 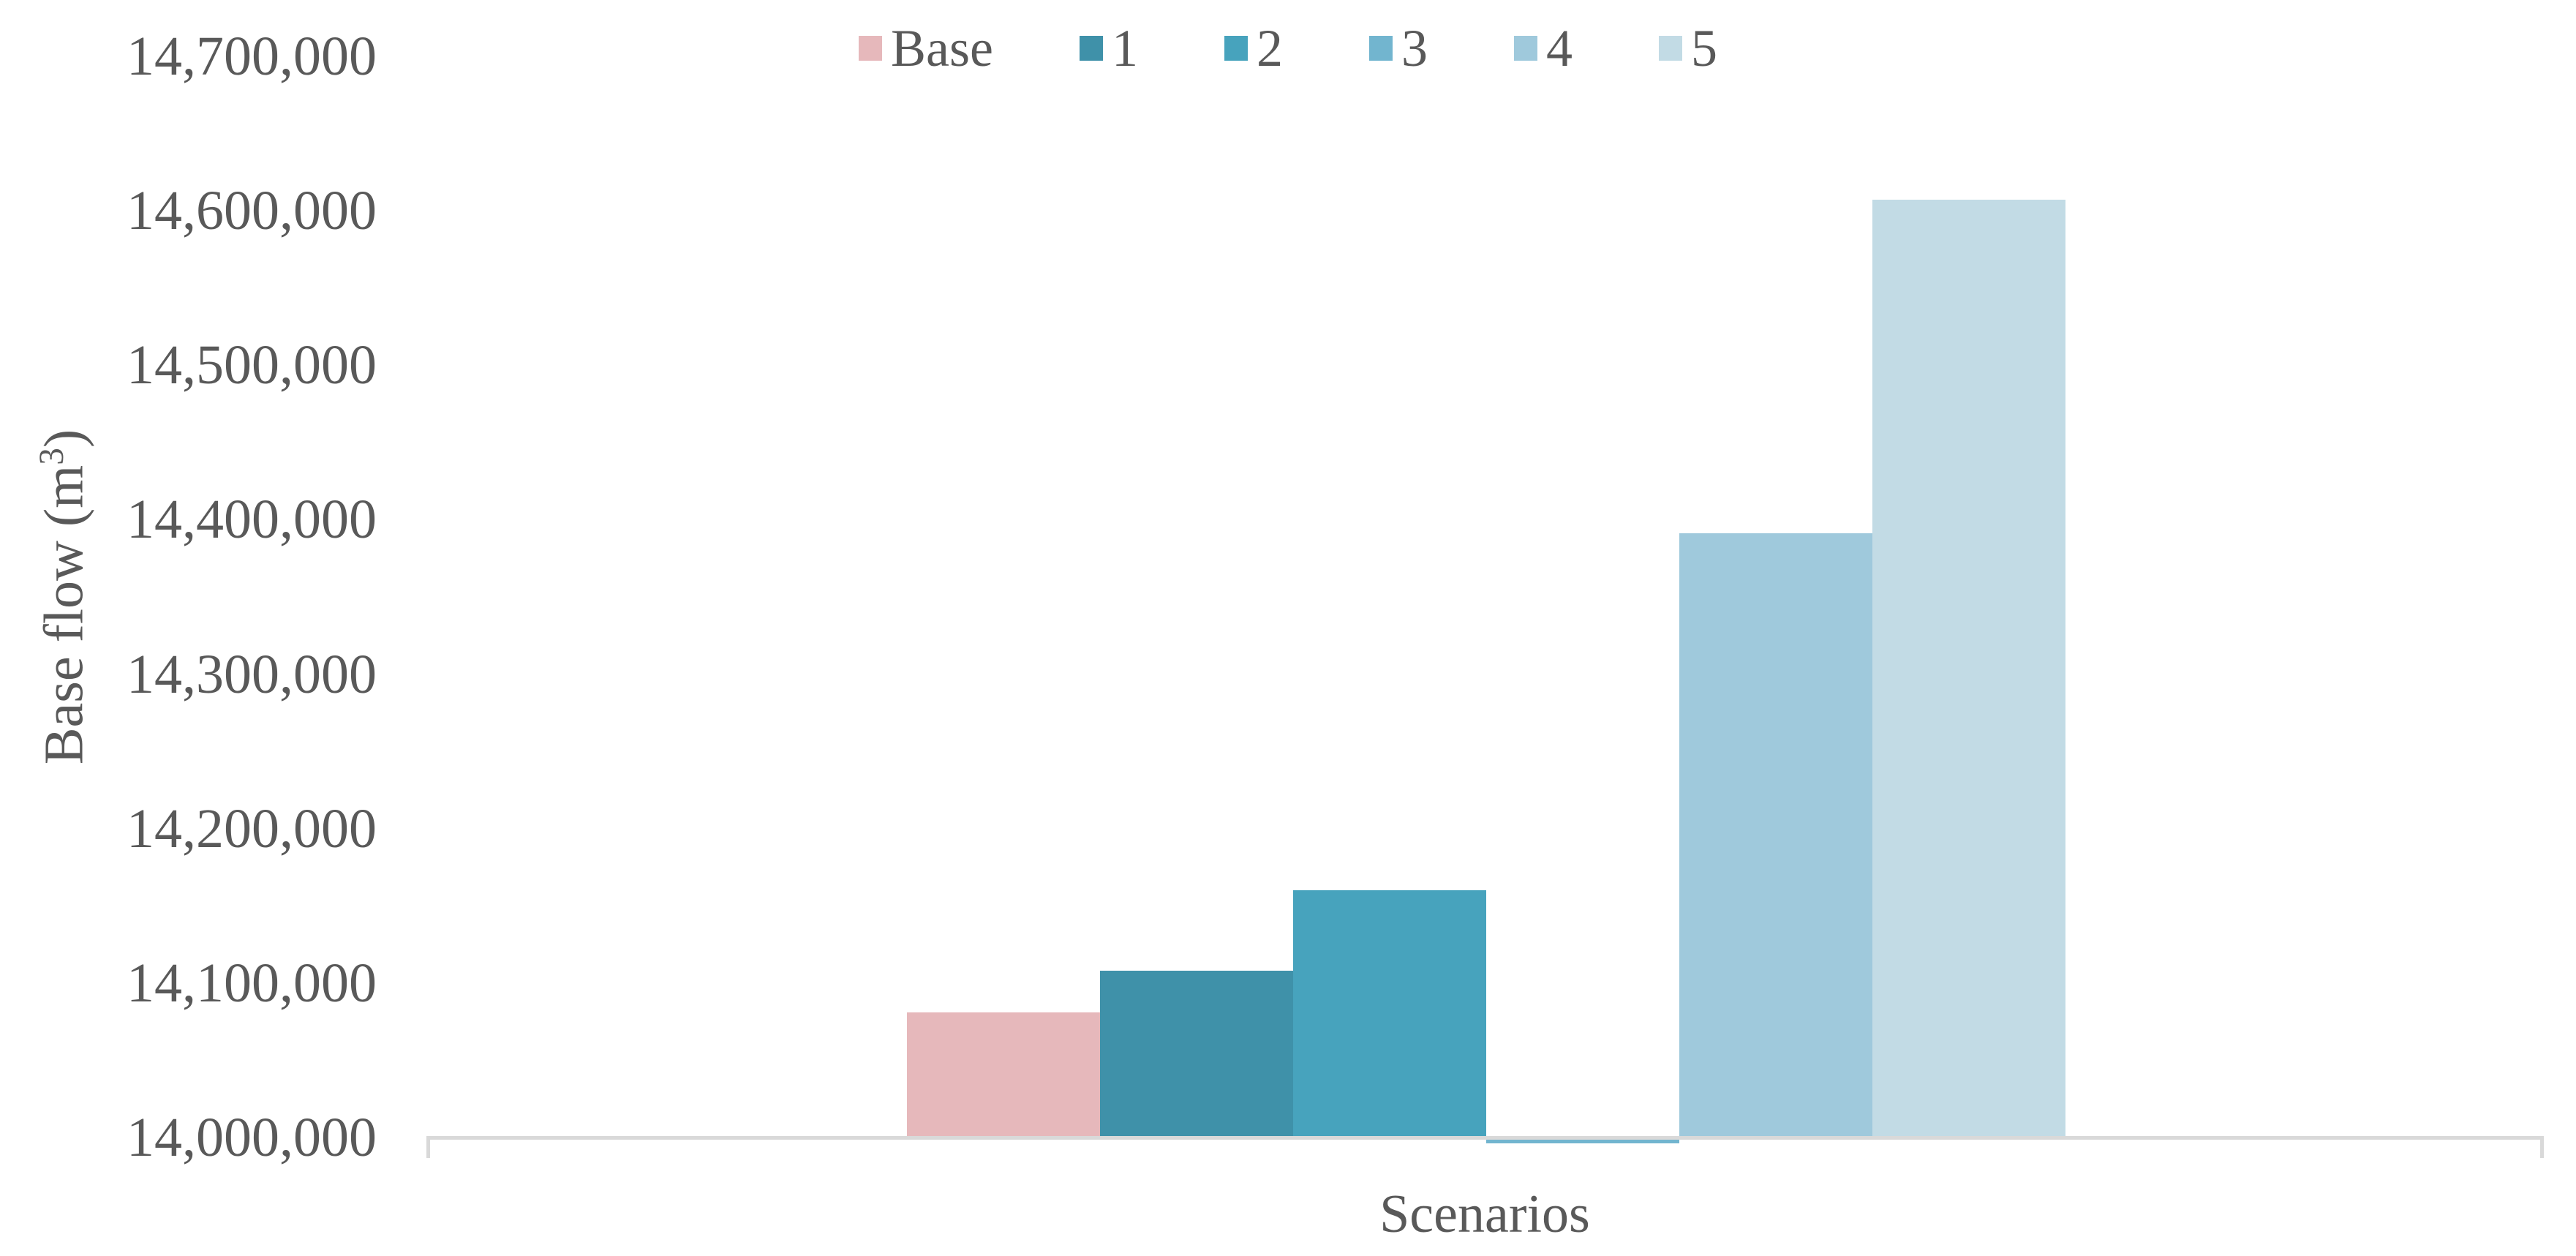 I want to click on legend: Base 1 2 3 4 5, so click(x=1288, y=48).